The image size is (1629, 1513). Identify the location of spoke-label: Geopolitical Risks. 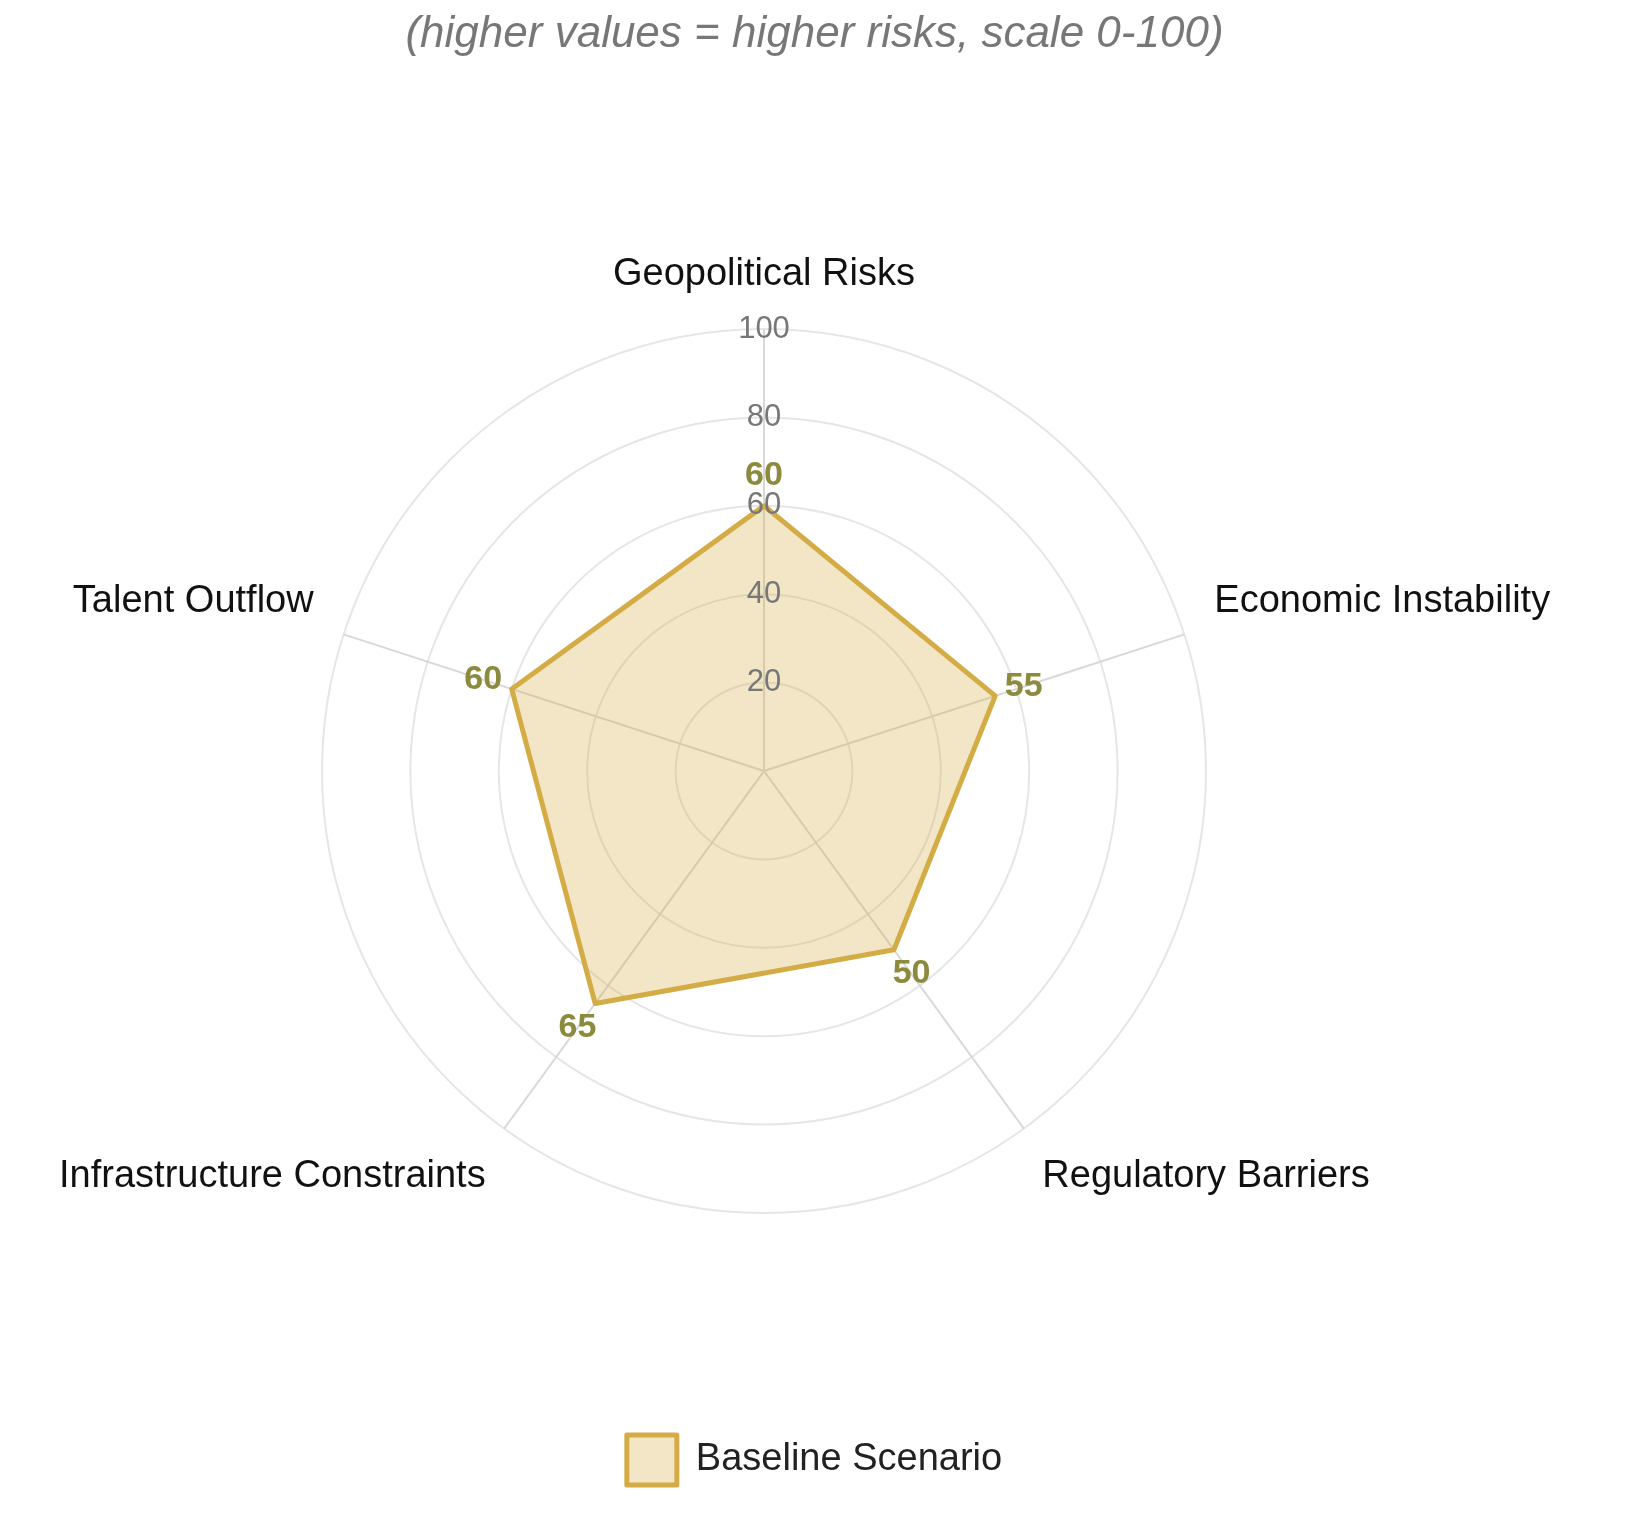
(764, 272).